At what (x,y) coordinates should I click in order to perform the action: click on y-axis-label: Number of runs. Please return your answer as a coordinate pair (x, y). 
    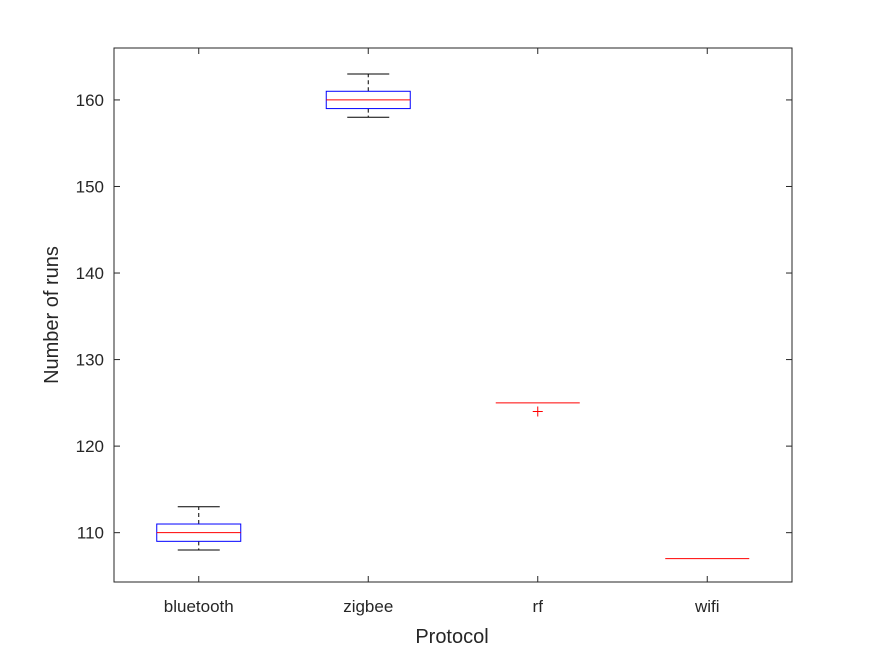
    Looking at the image, I should click on (52, 315).